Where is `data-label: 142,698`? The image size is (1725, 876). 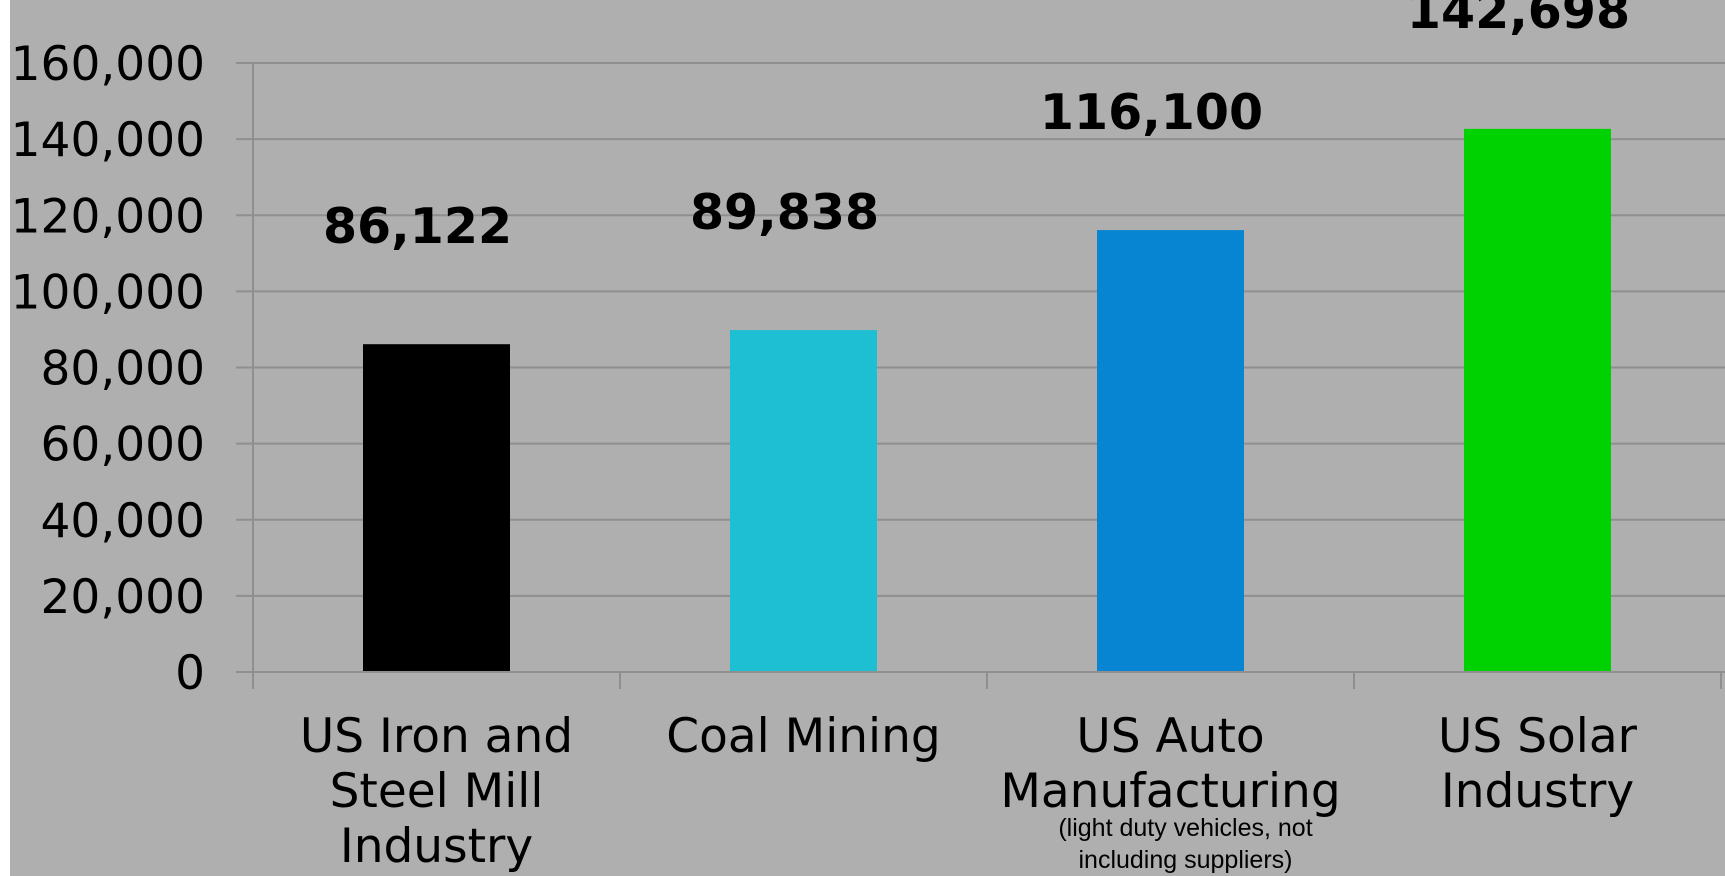
data-label: 142,698 is located at coordinates (1518, 20).